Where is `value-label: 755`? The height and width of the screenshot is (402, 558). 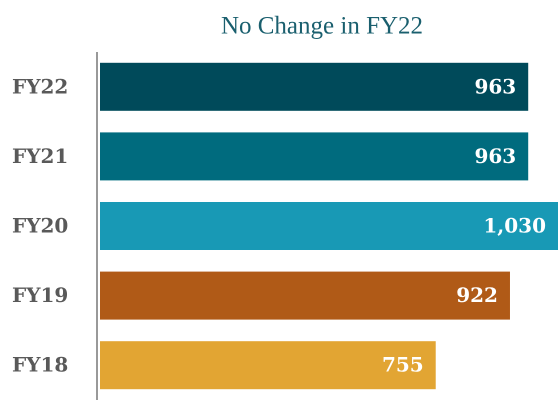
value-label: 755 is located at coordinates (403, 365).